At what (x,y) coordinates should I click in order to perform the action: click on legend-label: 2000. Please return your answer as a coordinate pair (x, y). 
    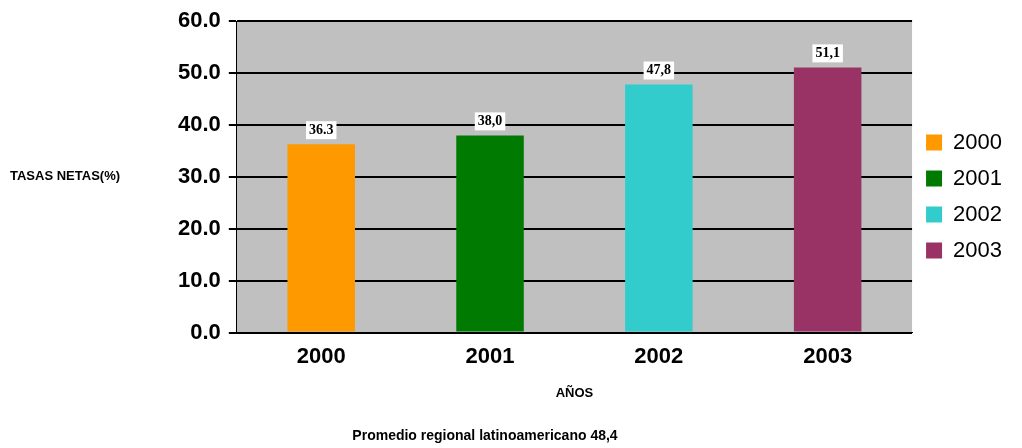
    Looking at the image, I should click on (978, 141).